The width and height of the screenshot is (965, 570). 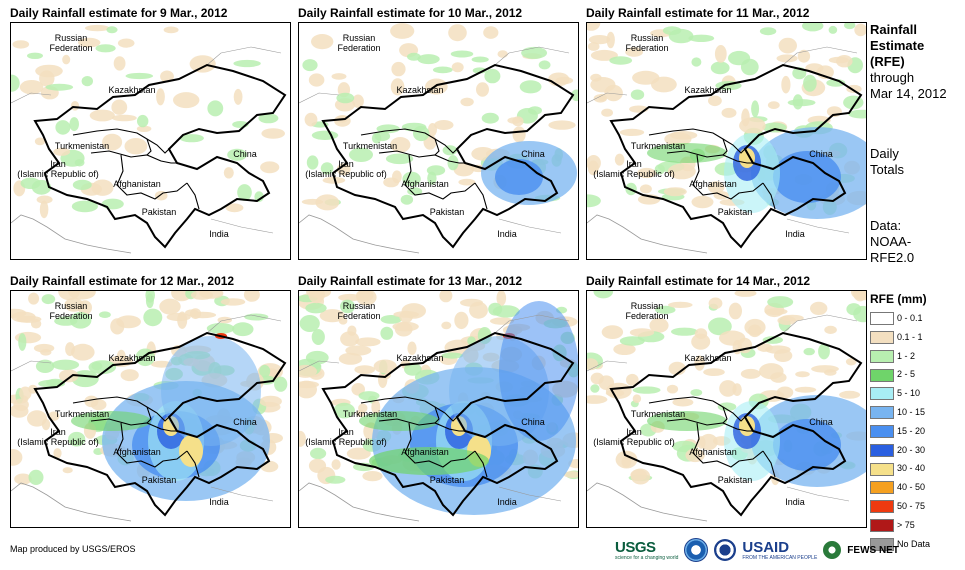 I want to click on legend-item: 0.1 - 1, so click(x=896, y=337).